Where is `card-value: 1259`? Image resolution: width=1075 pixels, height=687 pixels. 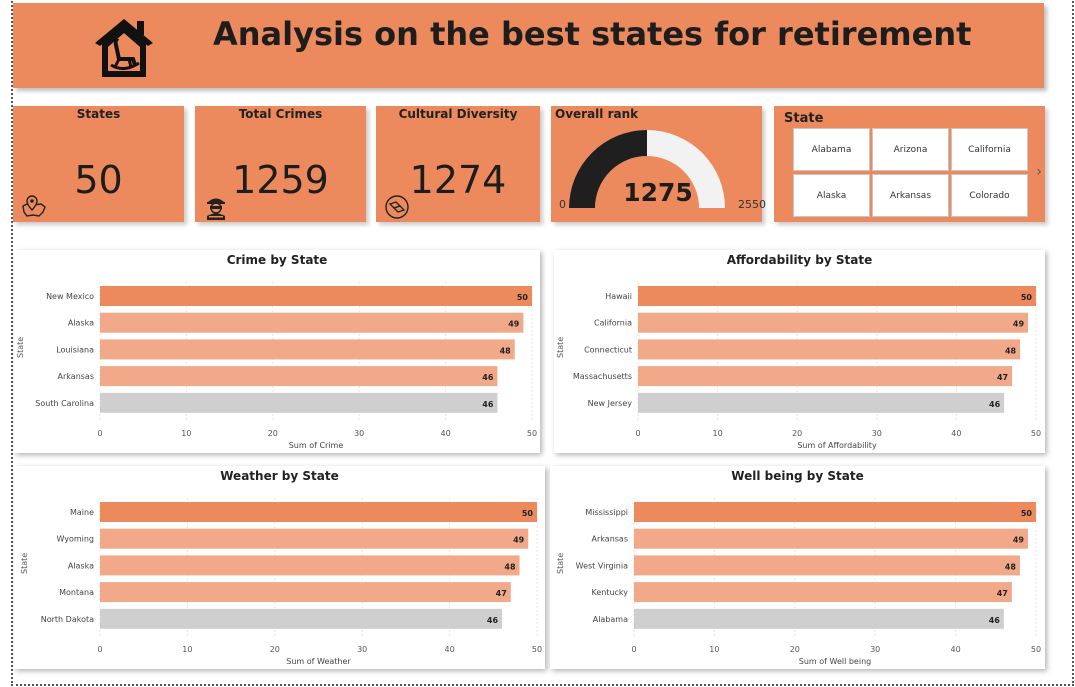 card-value: 1259 is located at coordinates (280, 180).